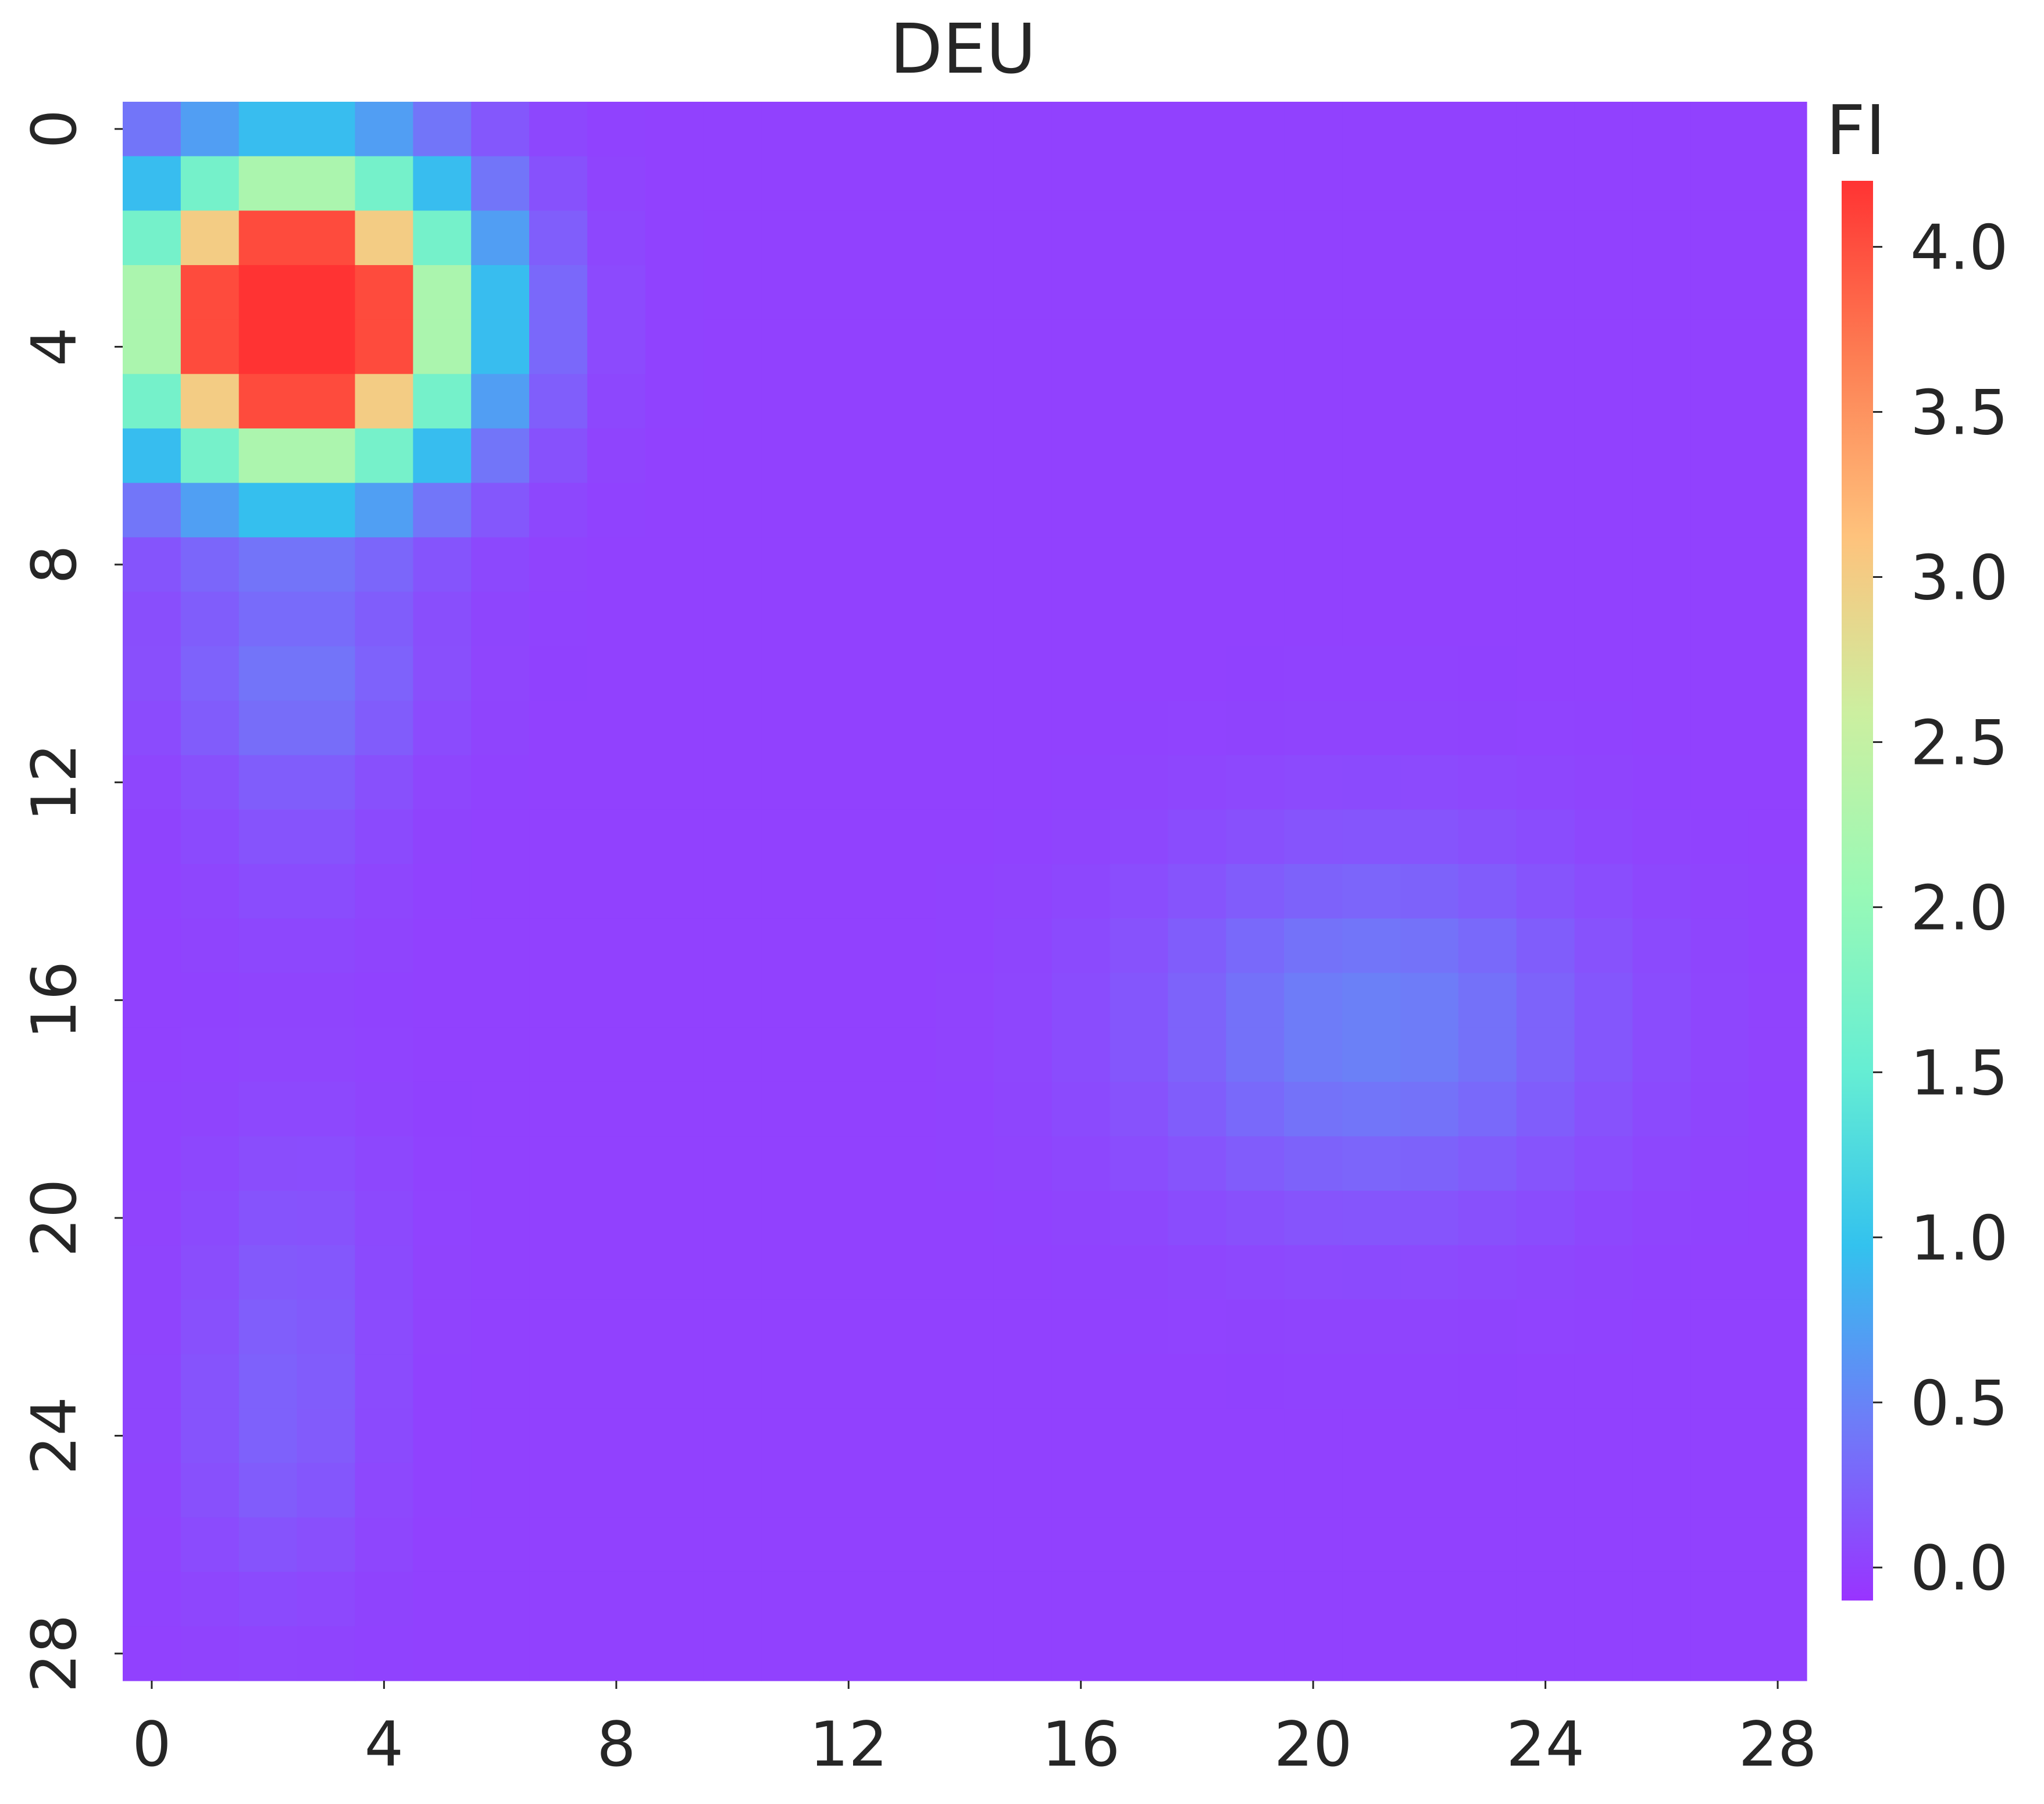  What do you see at coordinates (54, 1653) in the screenshot?
I see `y-tick-label: 28` at bounding box center [54, 1653].